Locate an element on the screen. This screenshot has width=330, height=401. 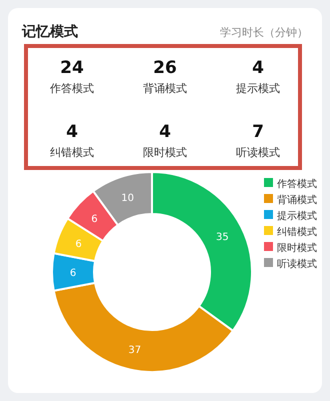
category-label: 提示模式 is located at coordinates (258, 88).